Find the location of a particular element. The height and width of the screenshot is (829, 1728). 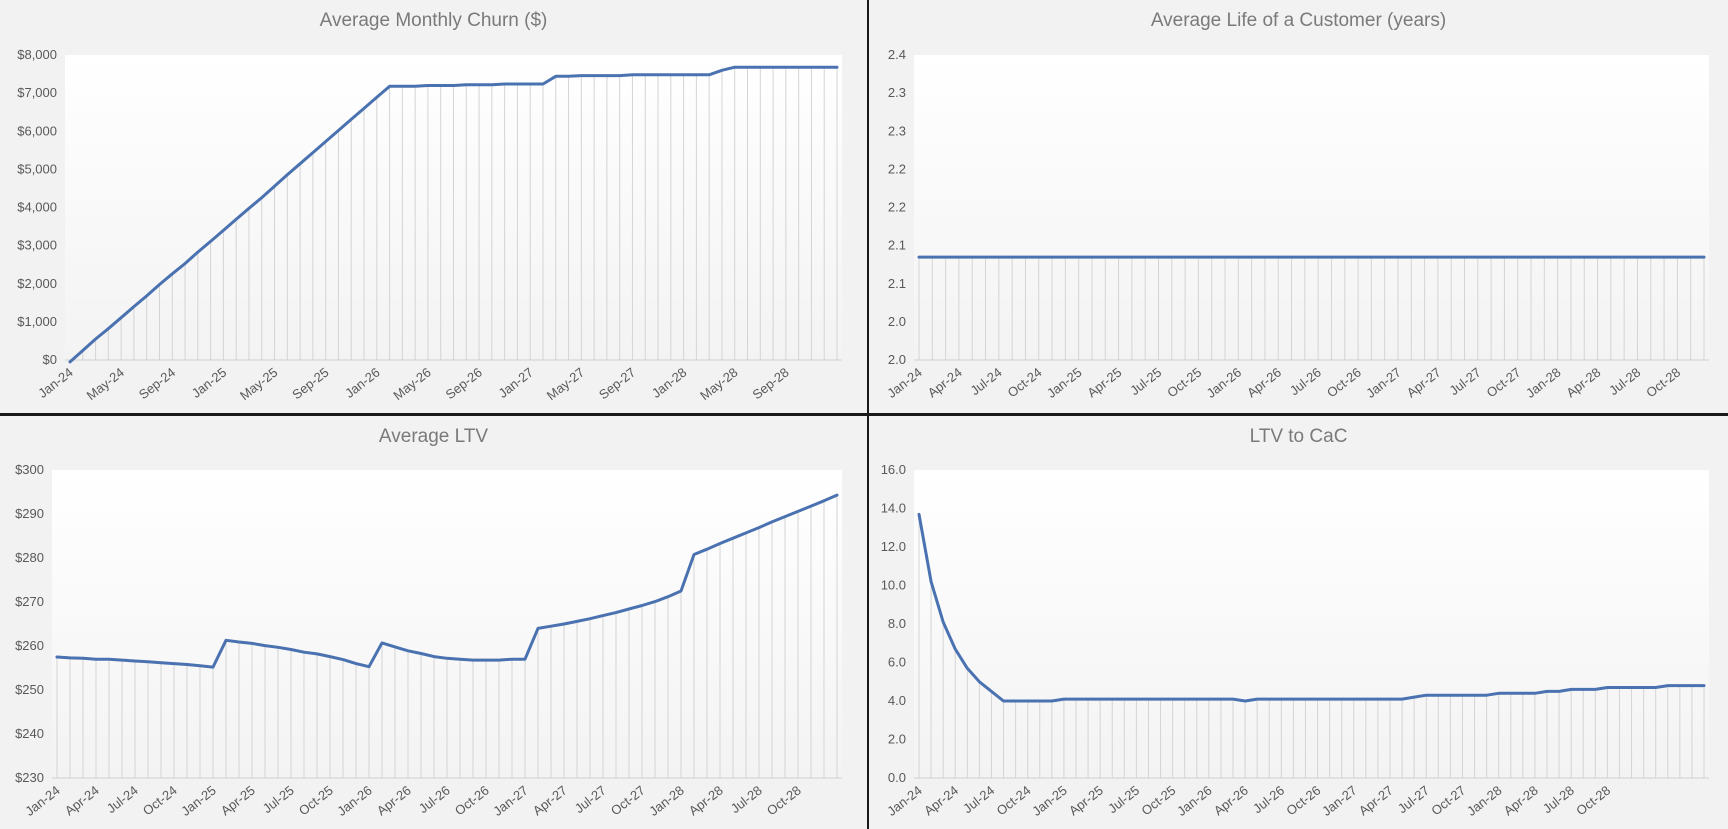

y-tick-label: 2.3 is located at coordinates (897, 92).